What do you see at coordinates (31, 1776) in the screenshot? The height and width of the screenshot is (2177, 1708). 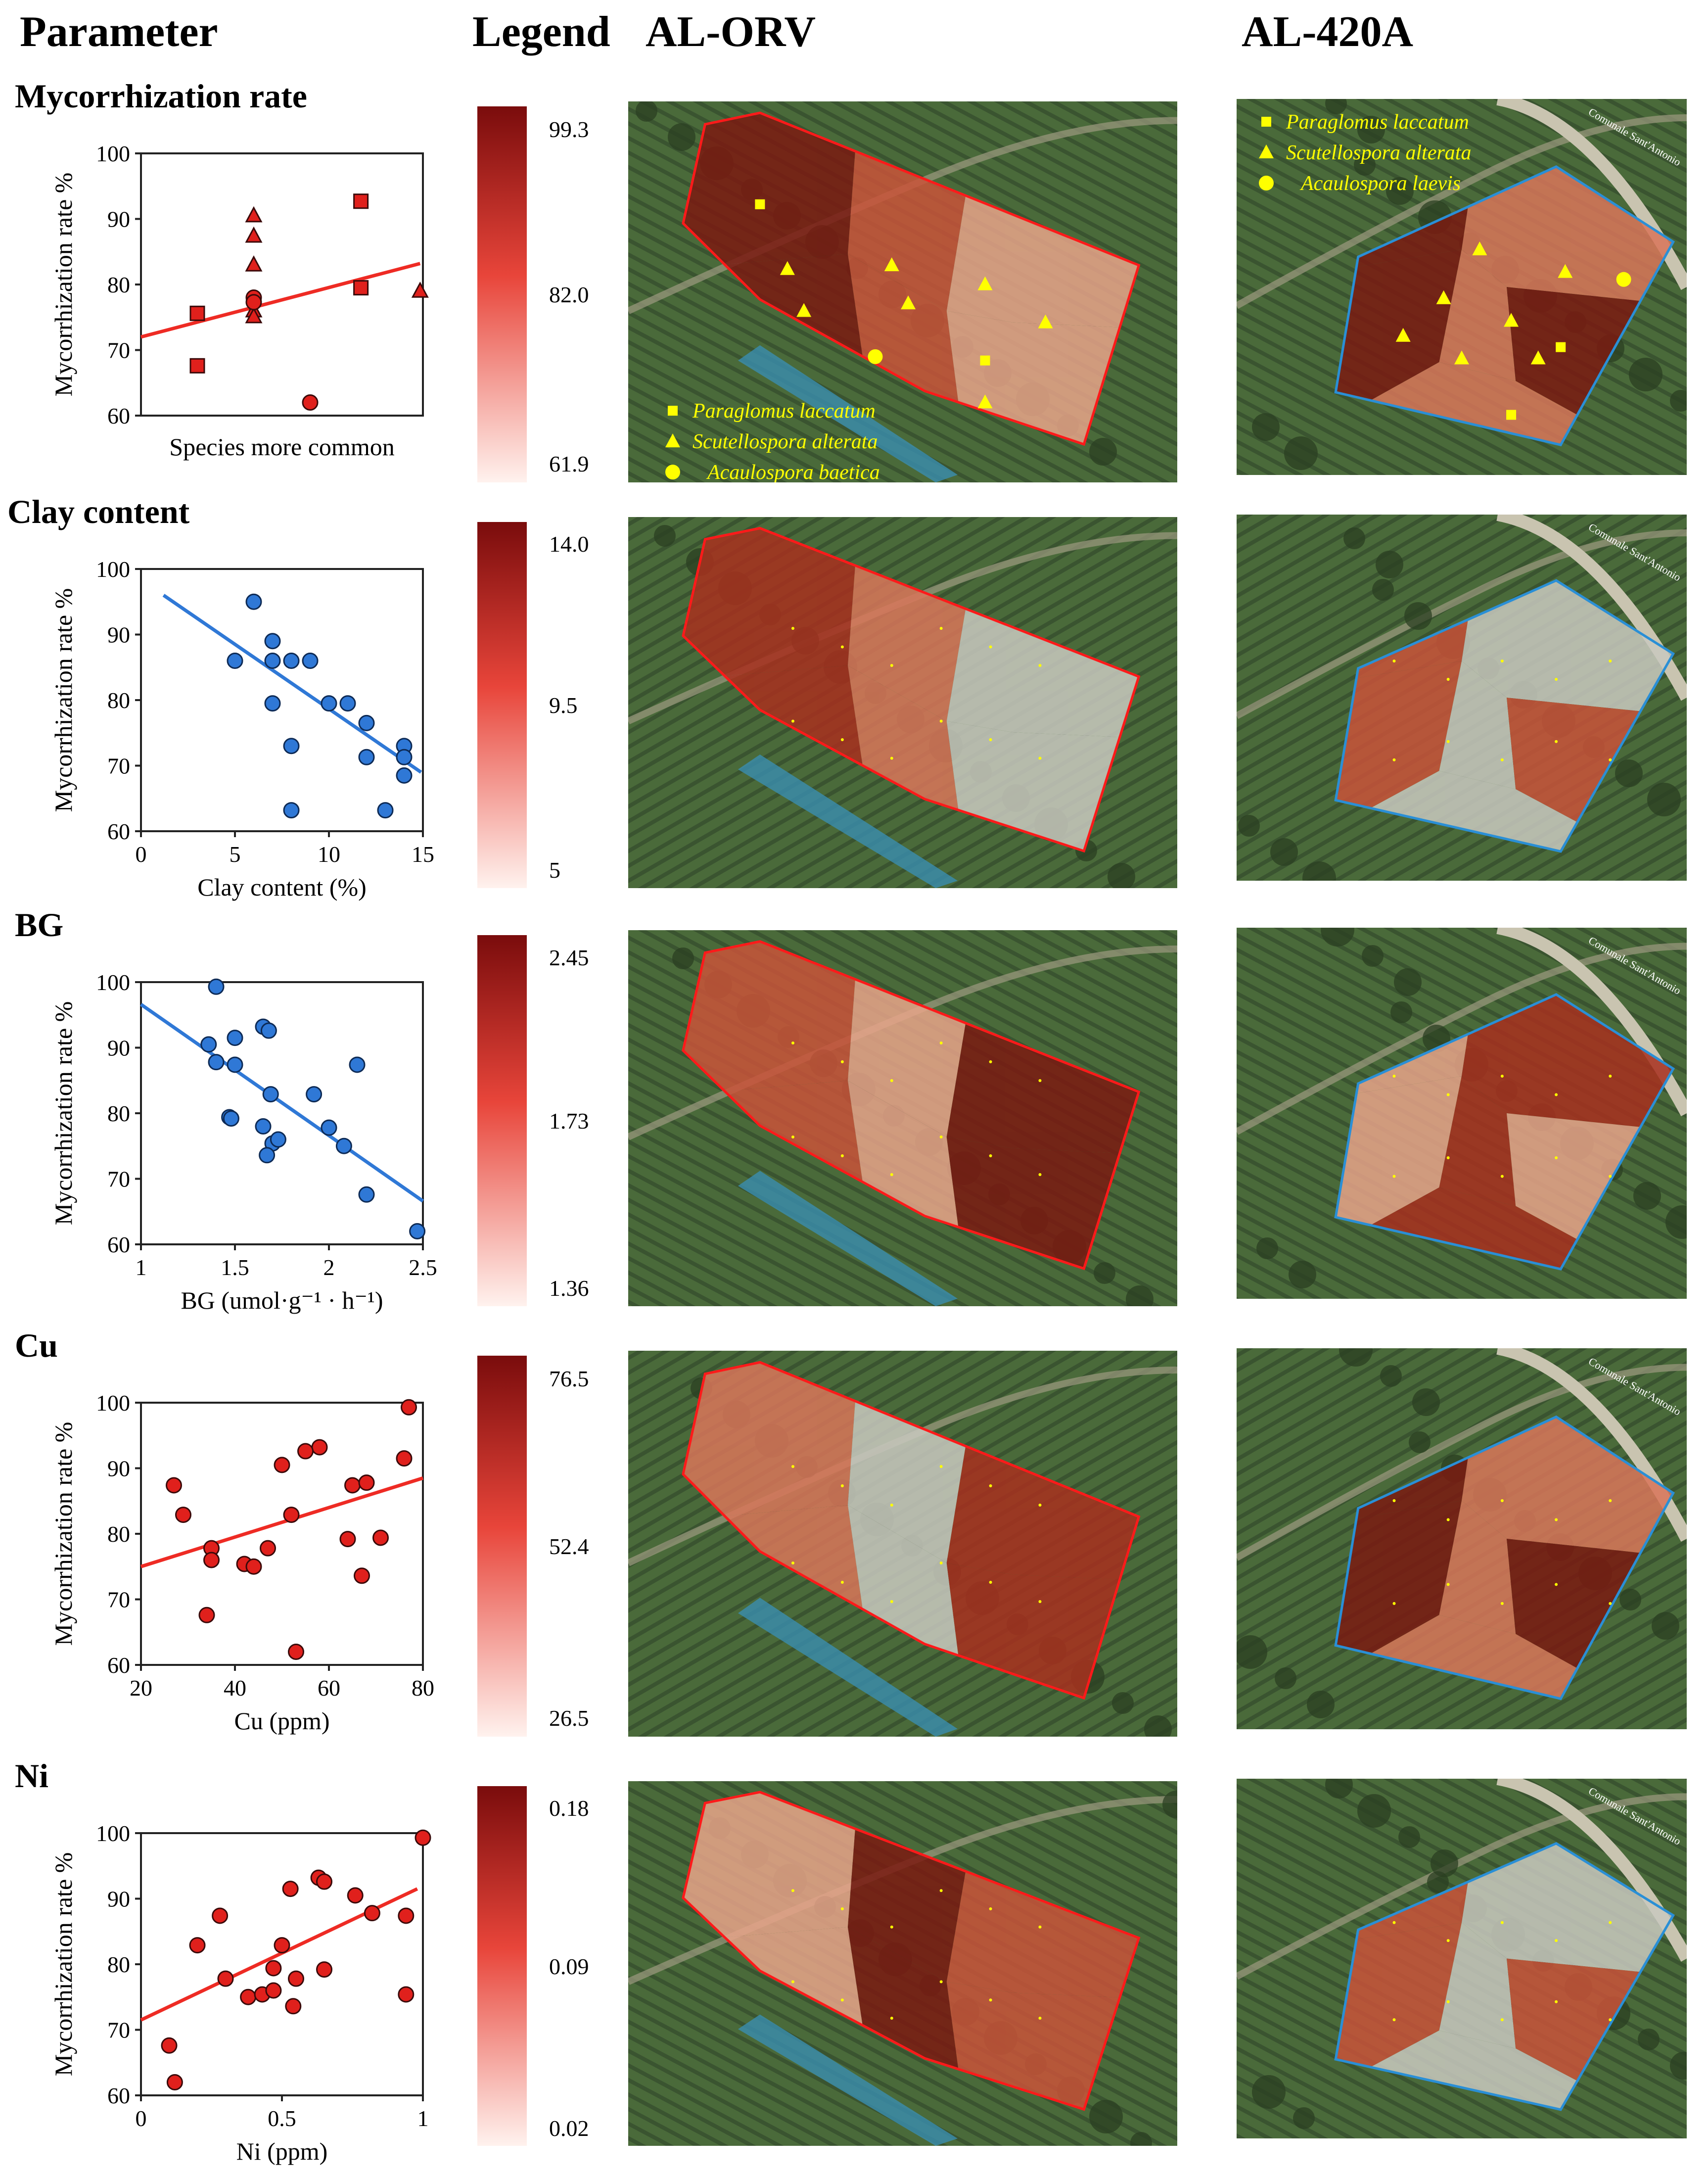 I see `row-title: Ni` at bounding box center [31, 1776].